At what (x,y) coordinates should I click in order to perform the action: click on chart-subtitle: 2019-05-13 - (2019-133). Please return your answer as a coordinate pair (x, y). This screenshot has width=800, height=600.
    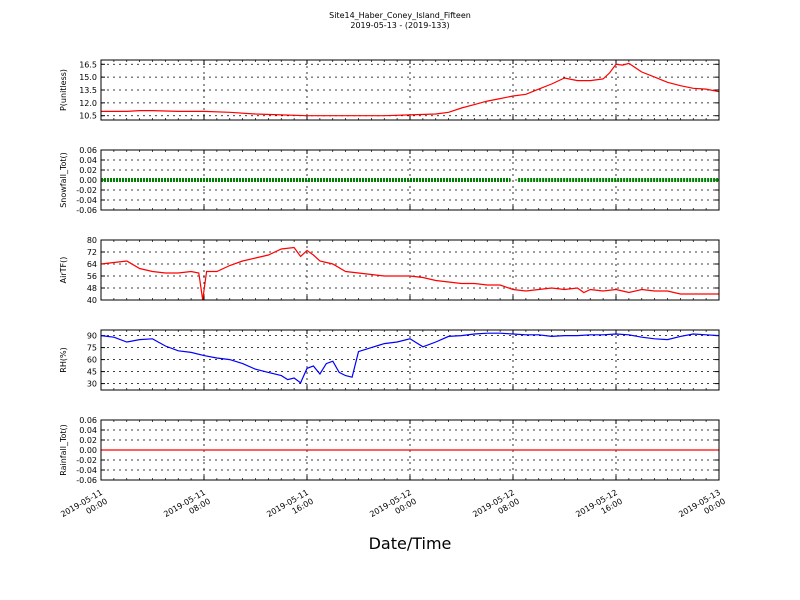
    Looking at the image, I should click on (400, 25).